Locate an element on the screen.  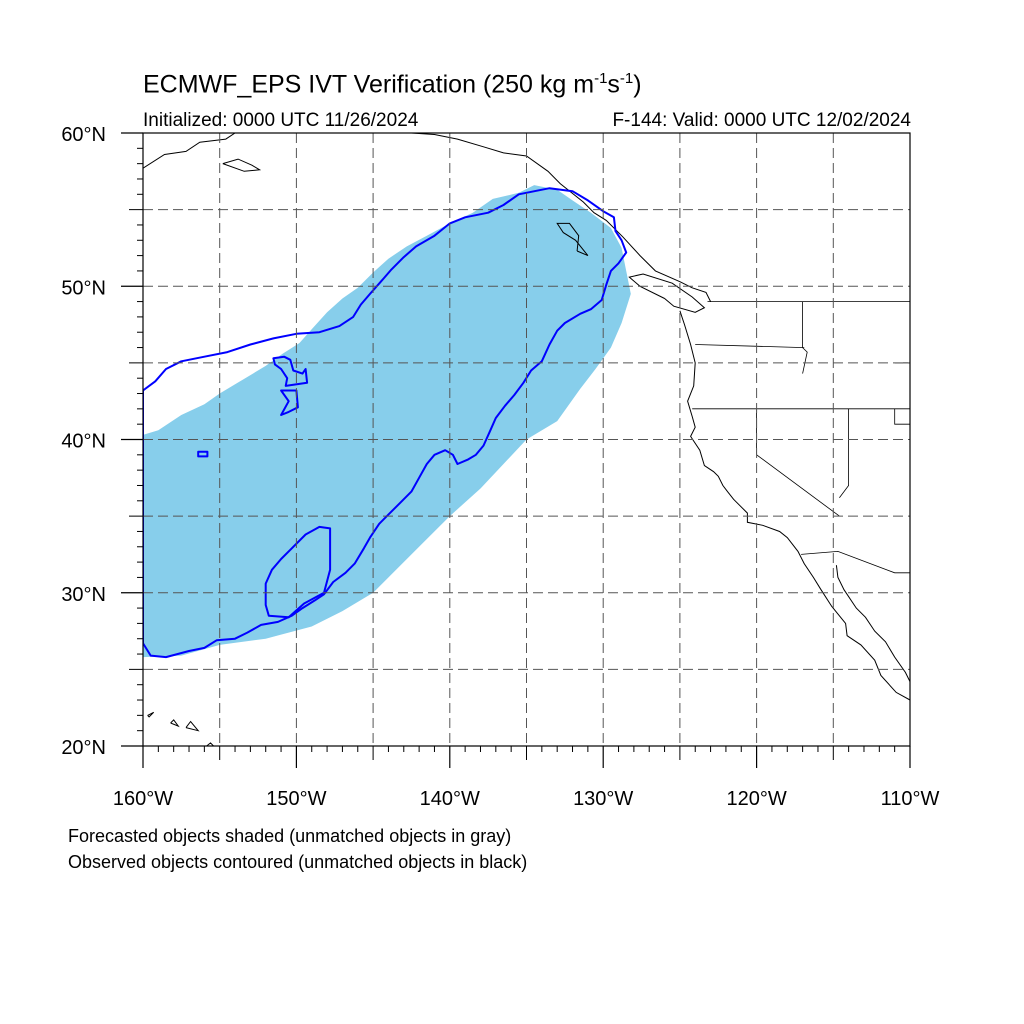
lon-tick-label: 130°W is located at coordinates (603, 799).